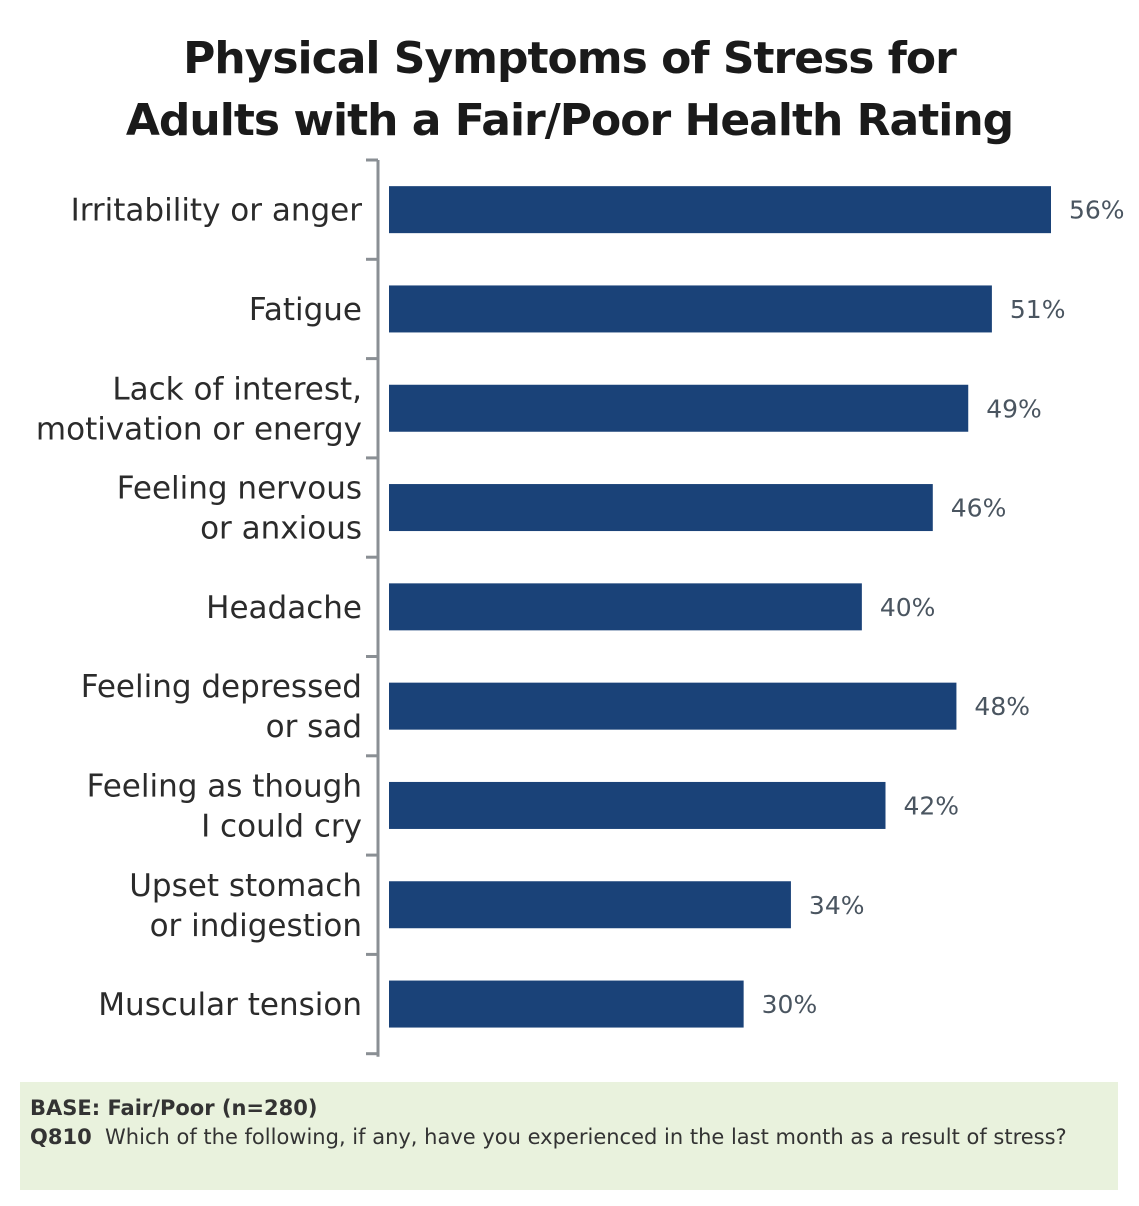 The height and width of the screenshot is (1206, 1139). What do you see at coordinates (837, 905) in the screenshot?
I see `value-label-8: 34%` at bounding box center [837, 905].